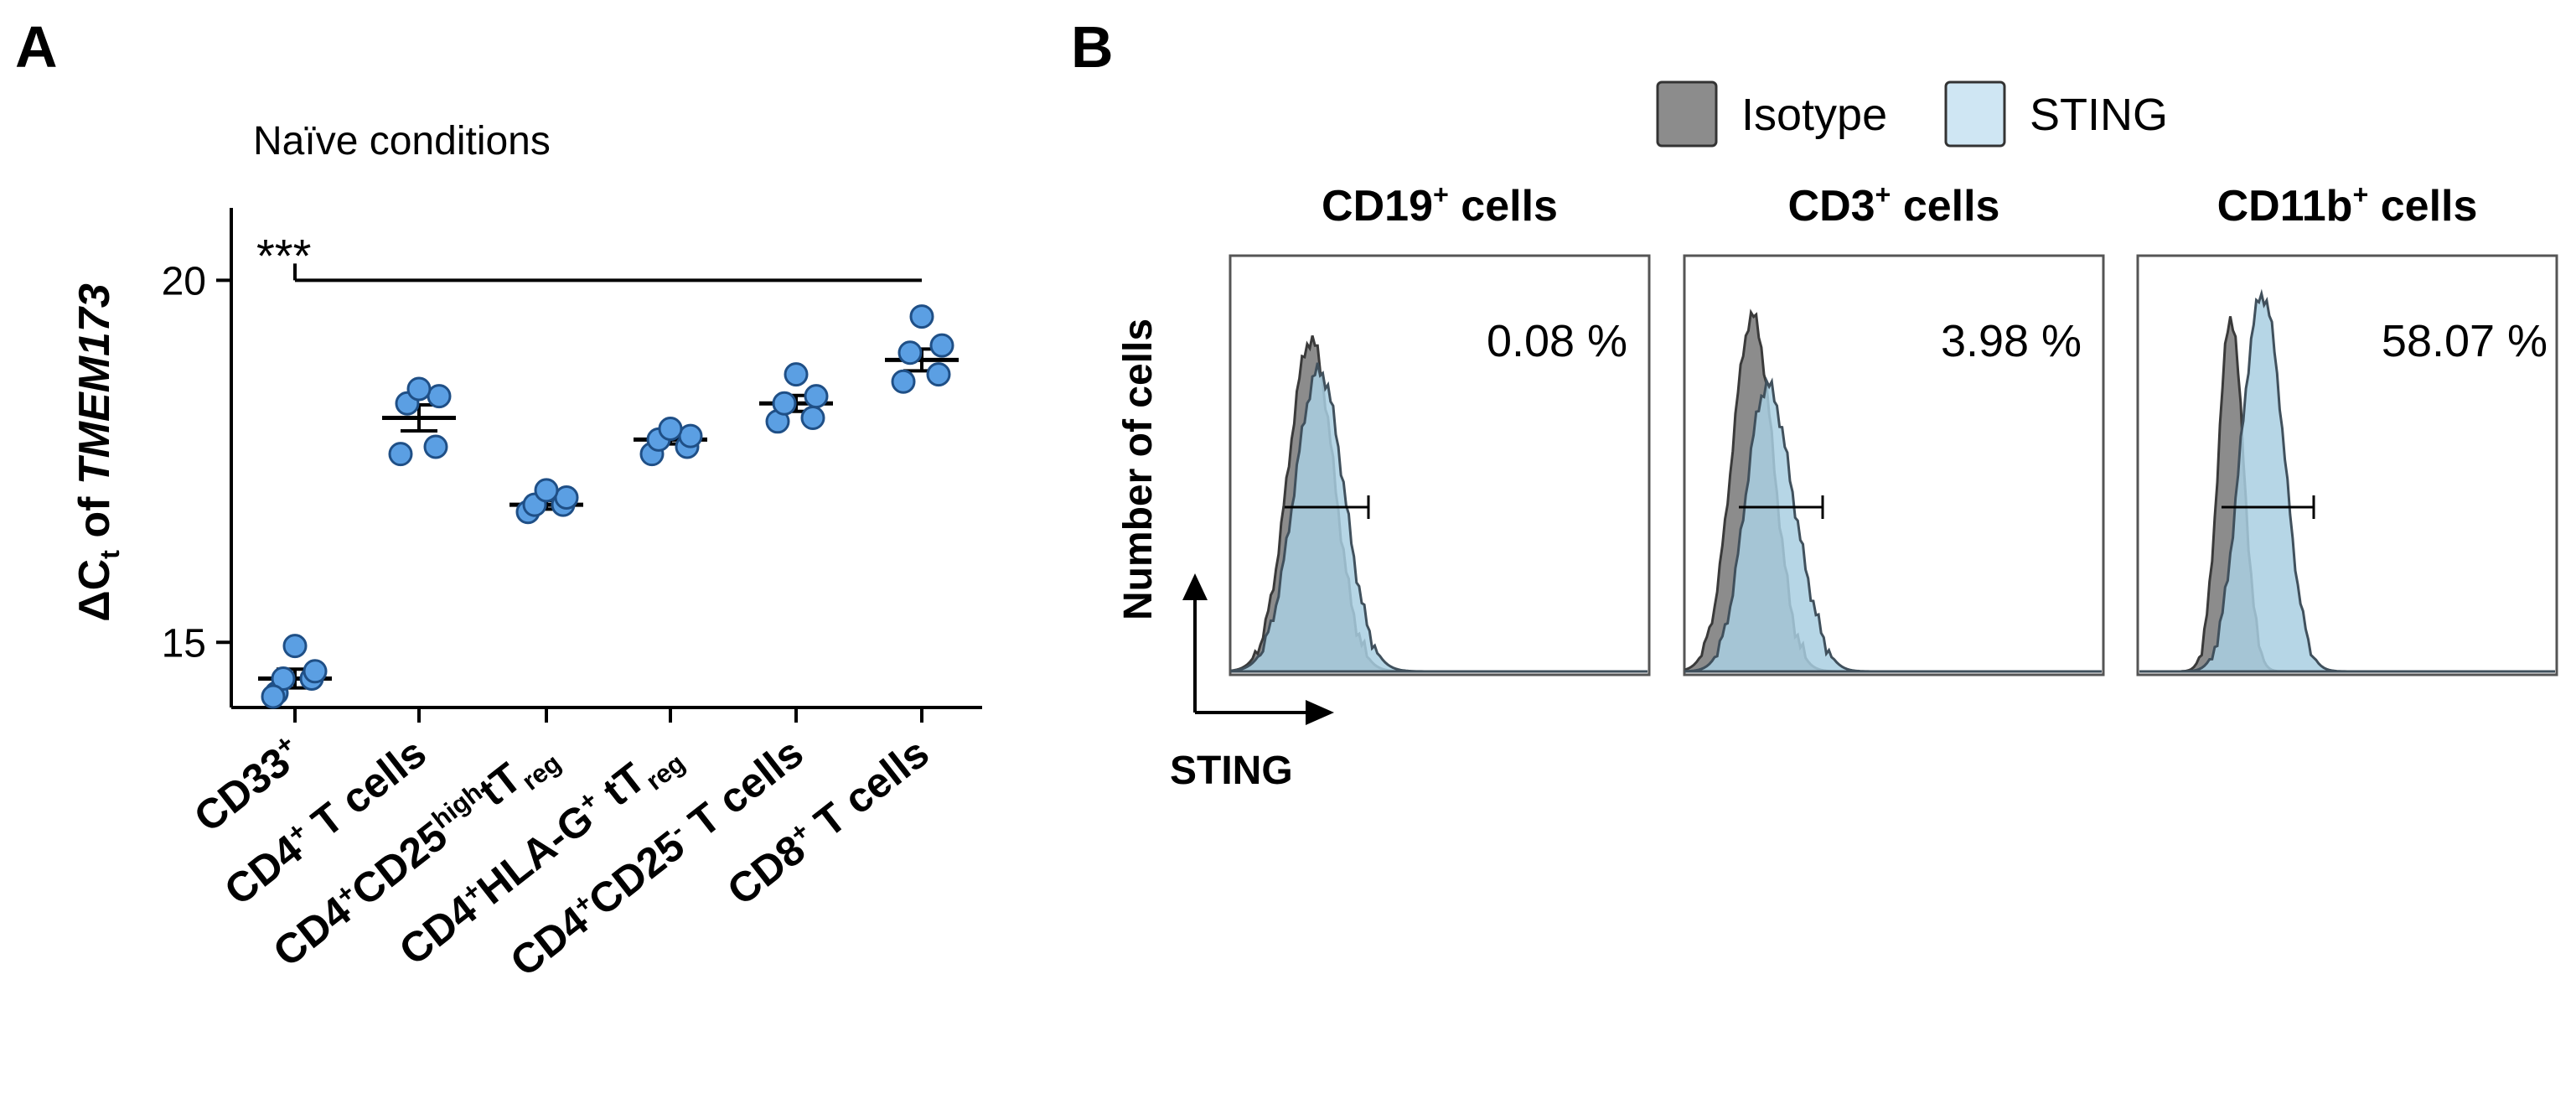  I want to click on x-ticks, so click(608, 715).